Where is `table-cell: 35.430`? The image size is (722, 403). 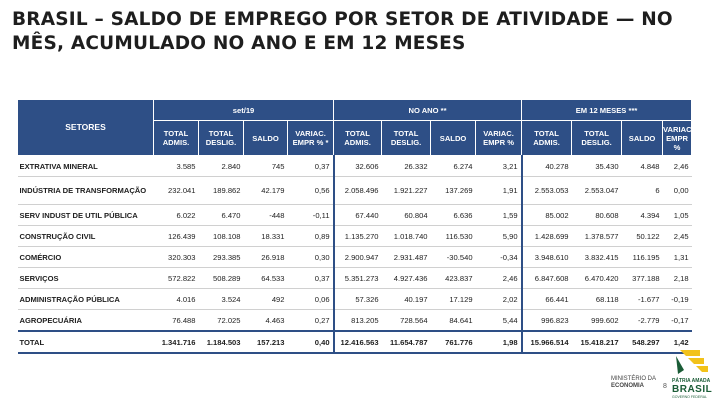 table-cell: 35.430 is located at coordinates (596, 166).